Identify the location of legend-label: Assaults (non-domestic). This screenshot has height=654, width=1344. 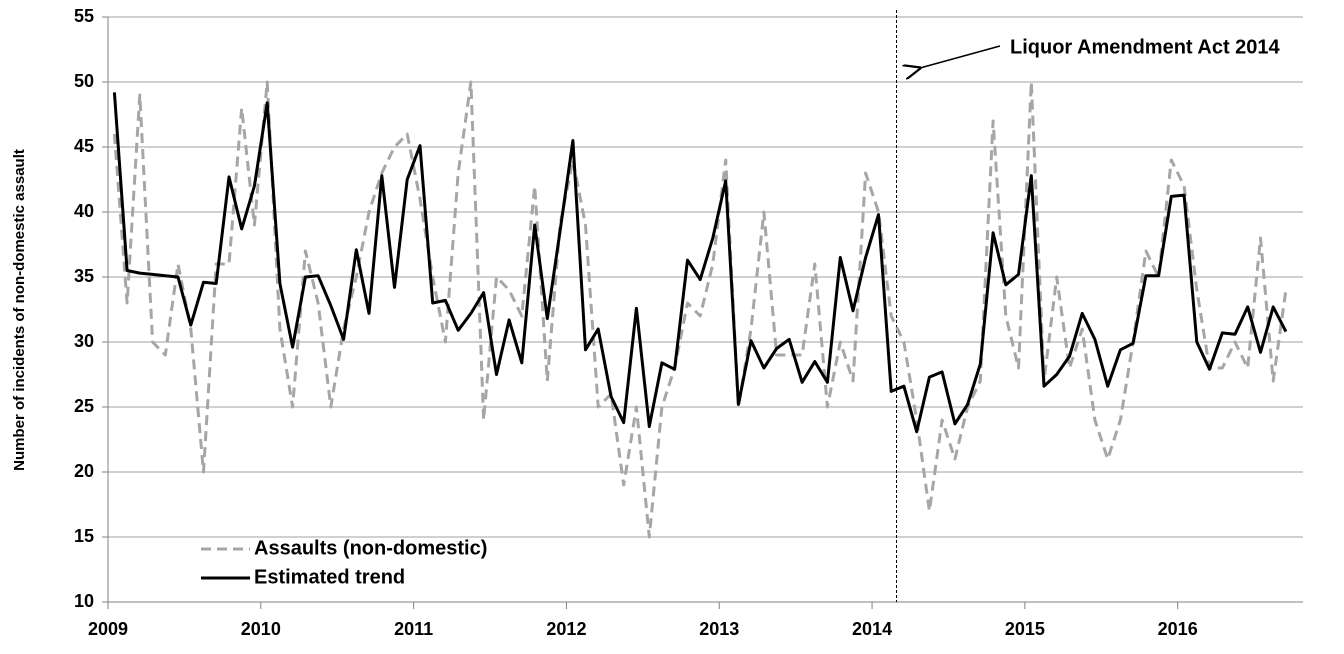
(370, 548).